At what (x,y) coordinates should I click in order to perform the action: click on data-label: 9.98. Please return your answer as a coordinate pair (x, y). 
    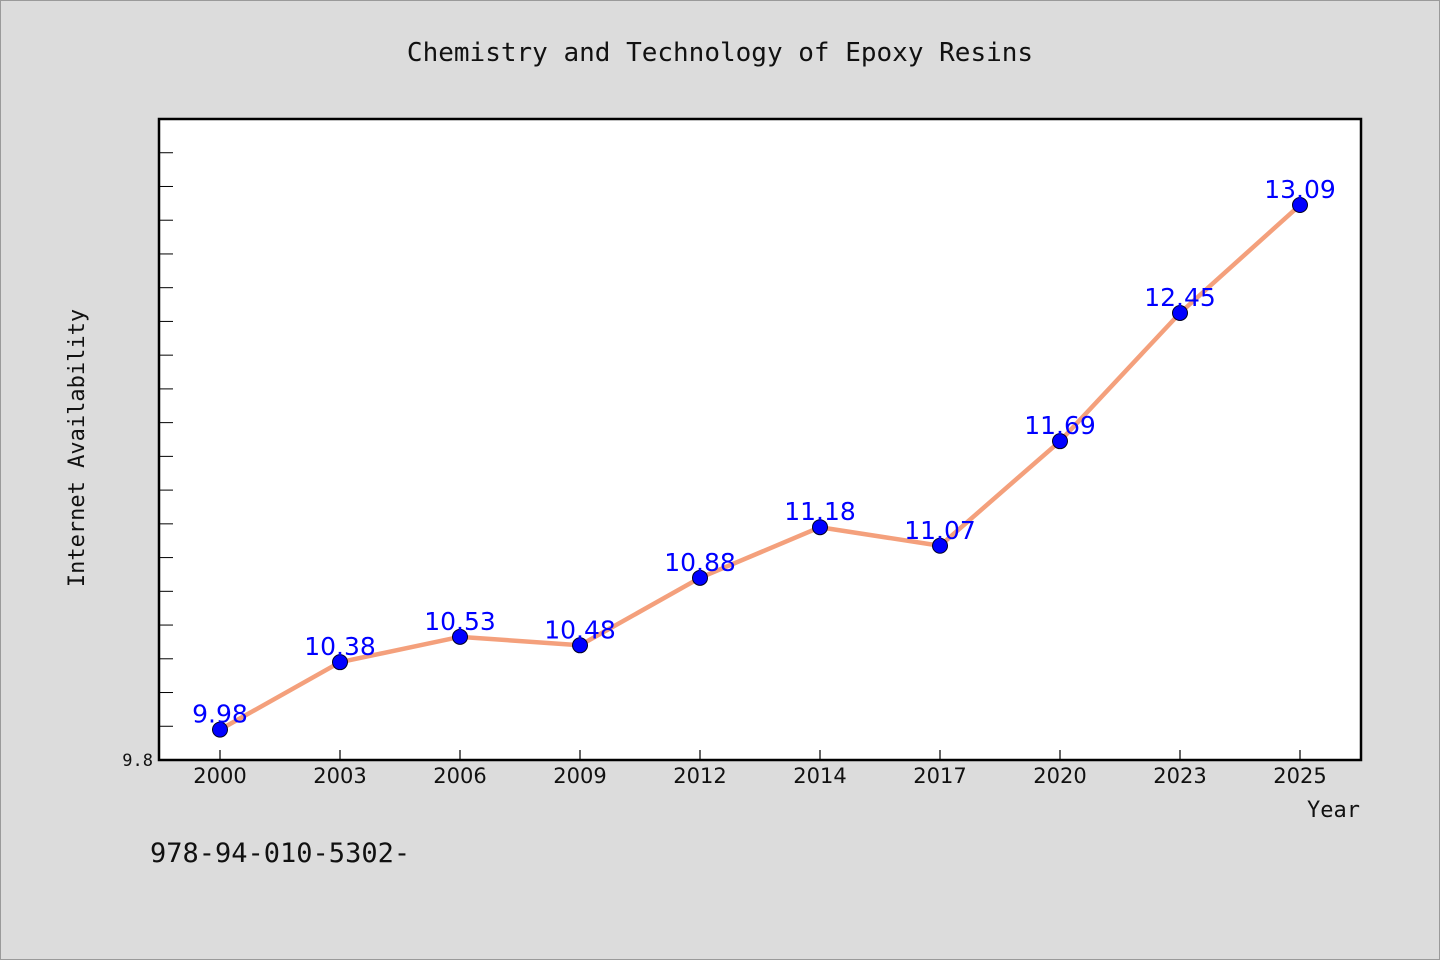
    Looking at the image, I should click on (220, 714).